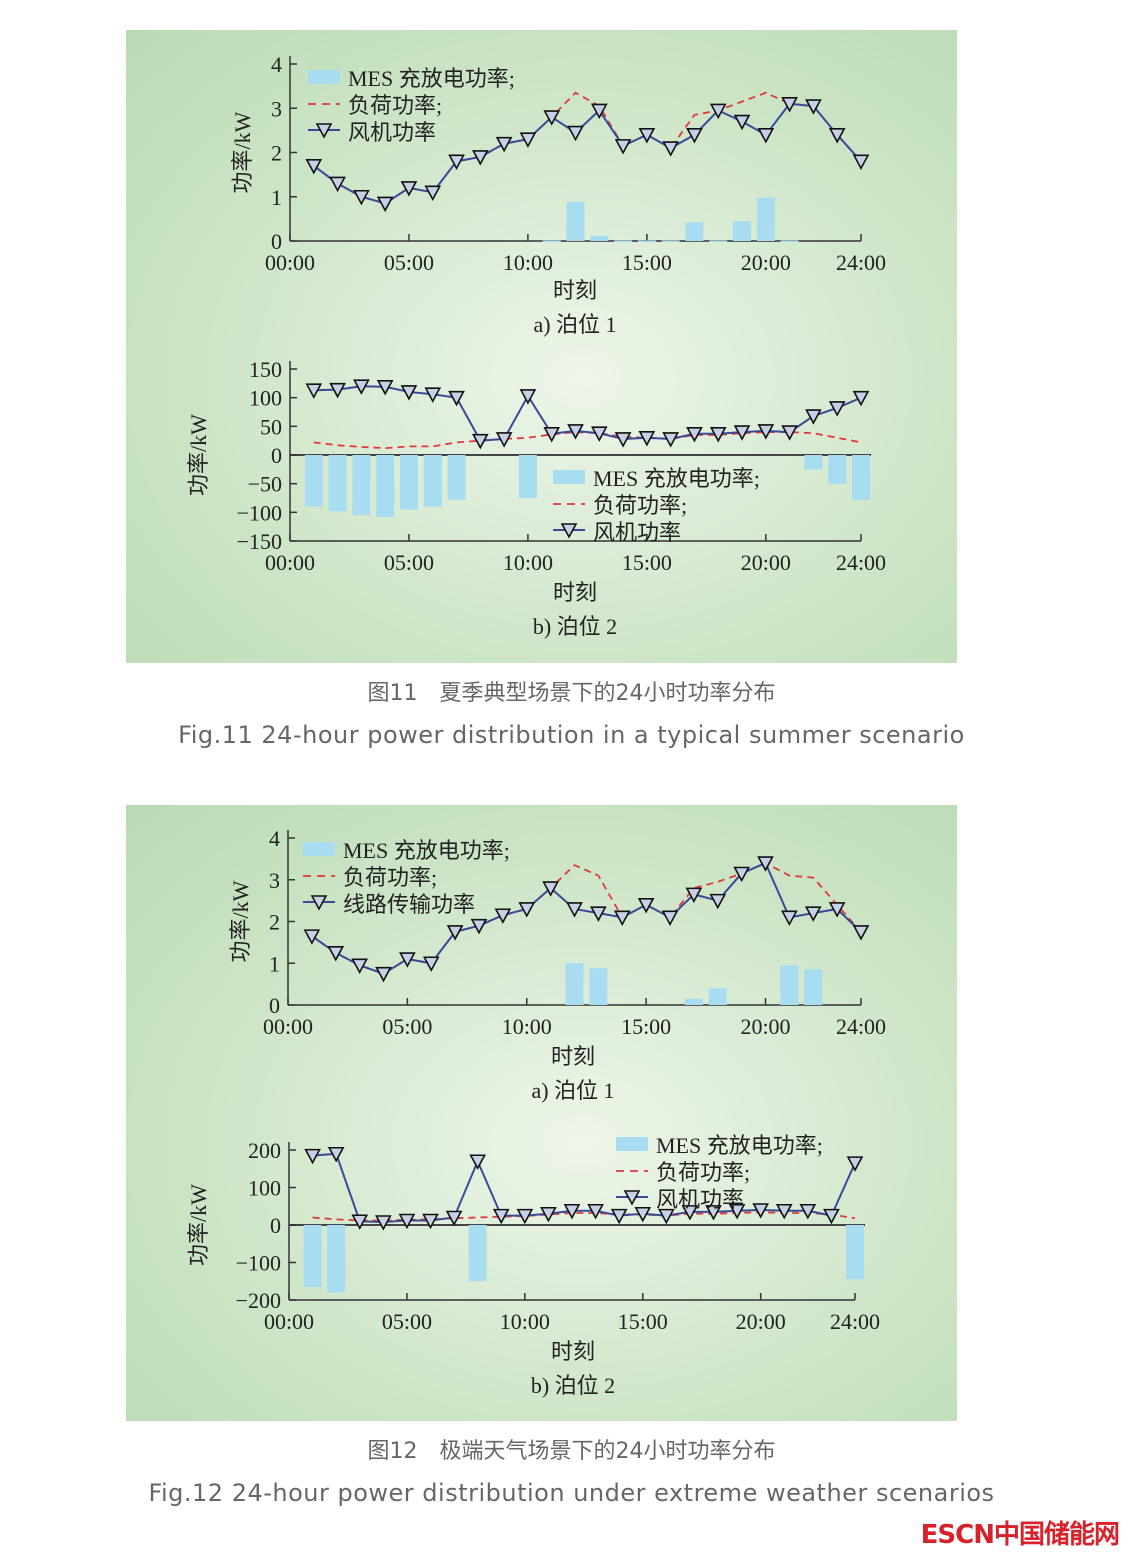 This screenshot has height=1568, width=1143. What do you see at coordinates (573, 1056) in the screenshot?
I see `chart-2-x-axis-label: 时刻` at bounding box center [573, 1056].